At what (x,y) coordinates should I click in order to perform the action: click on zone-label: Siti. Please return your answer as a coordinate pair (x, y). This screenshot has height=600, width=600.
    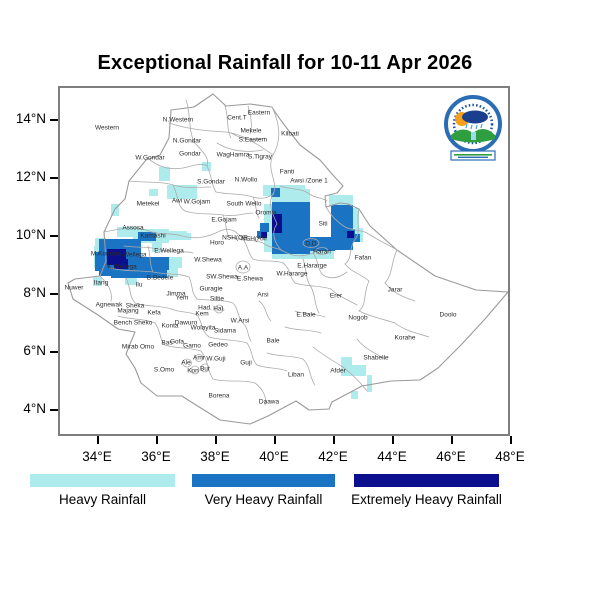
    Looking at the image, I should click on (323, 224).